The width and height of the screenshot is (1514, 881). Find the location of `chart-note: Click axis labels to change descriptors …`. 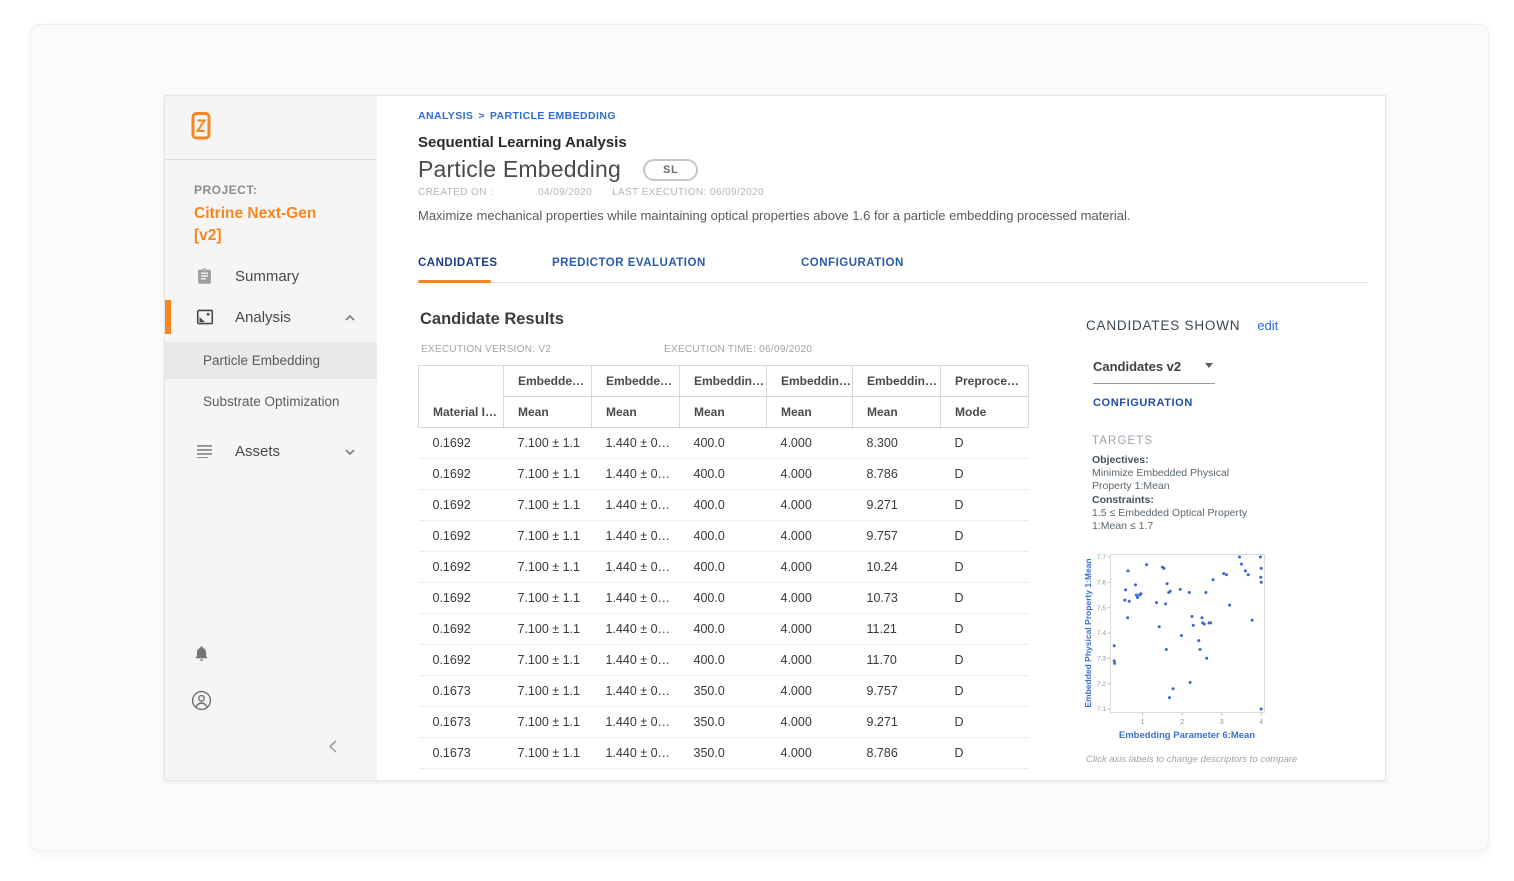

chart-note: Click axis labels to change descriptors … is located at coordinates (1192, 759).